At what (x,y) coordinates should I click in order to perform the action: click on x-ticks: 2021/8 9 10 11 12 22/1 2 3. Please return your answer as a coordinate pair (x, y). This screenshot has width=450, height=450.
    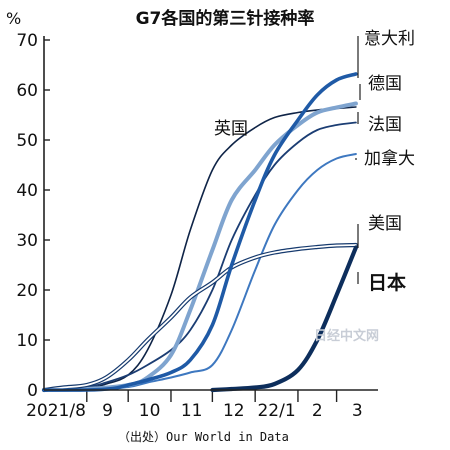
    Looking at the image, I should click on (194, 405).